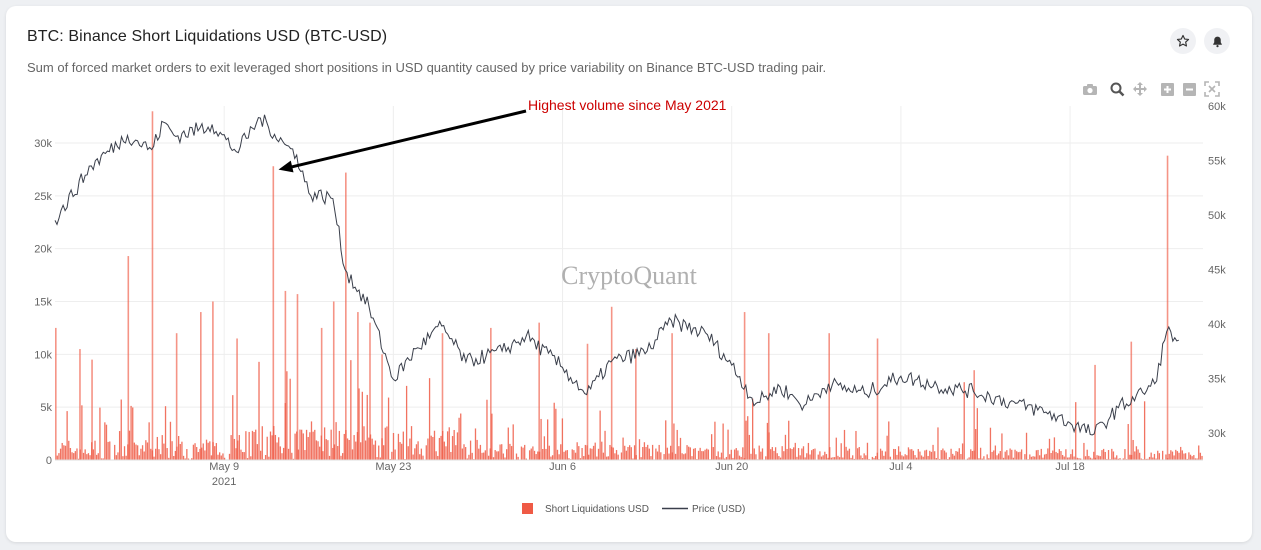  I want to click on alert-button, so click(1217, 41).